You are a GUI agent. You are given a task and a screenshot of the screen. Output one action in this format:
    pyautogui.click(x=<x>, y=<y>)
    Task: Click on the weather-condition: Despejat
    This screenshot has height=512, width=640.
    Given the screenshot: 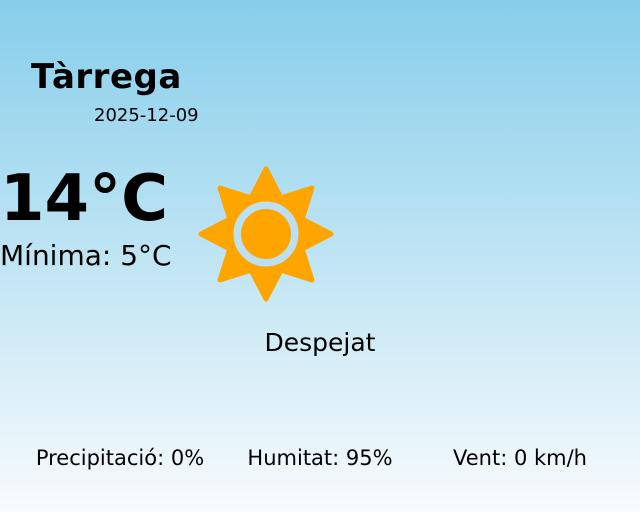 What is the action you would take?
    pyautogui.click(x=320, y=342)
    